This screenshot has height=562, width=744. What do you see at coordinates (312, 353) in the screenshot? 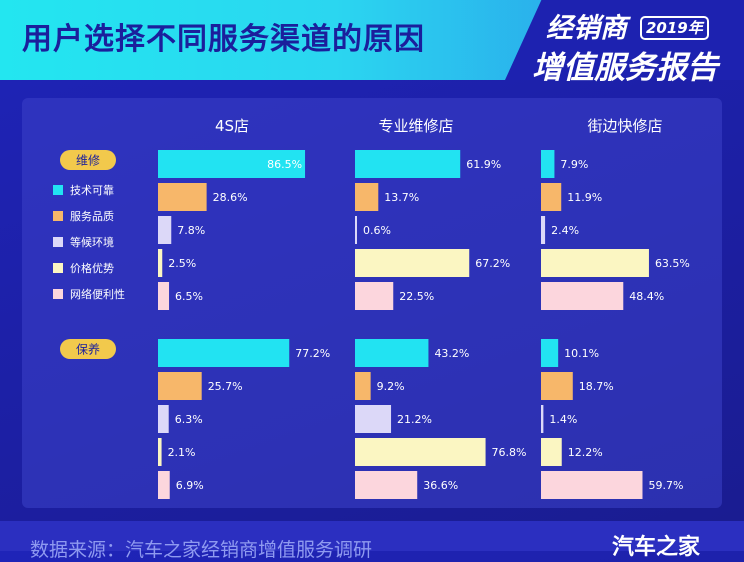
I see `data-label: 77.2%` at bounding box center [312, 353].